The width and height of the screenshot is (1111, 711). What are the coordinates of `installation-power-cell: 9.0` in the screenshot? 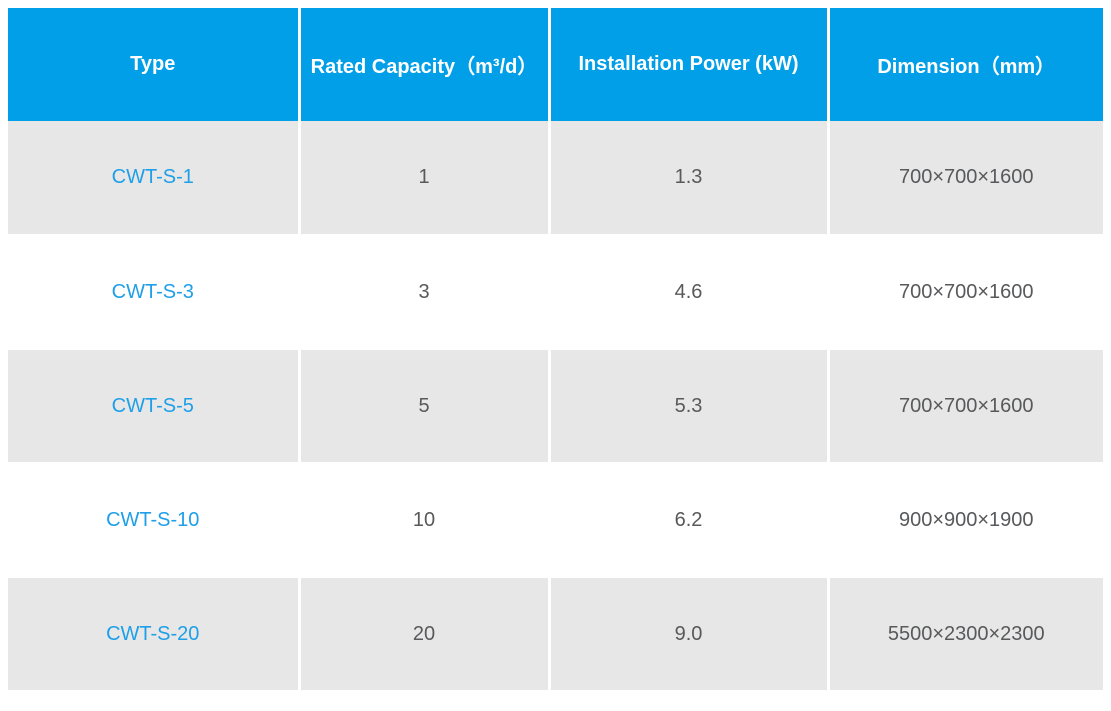 It's located at (689, 634).